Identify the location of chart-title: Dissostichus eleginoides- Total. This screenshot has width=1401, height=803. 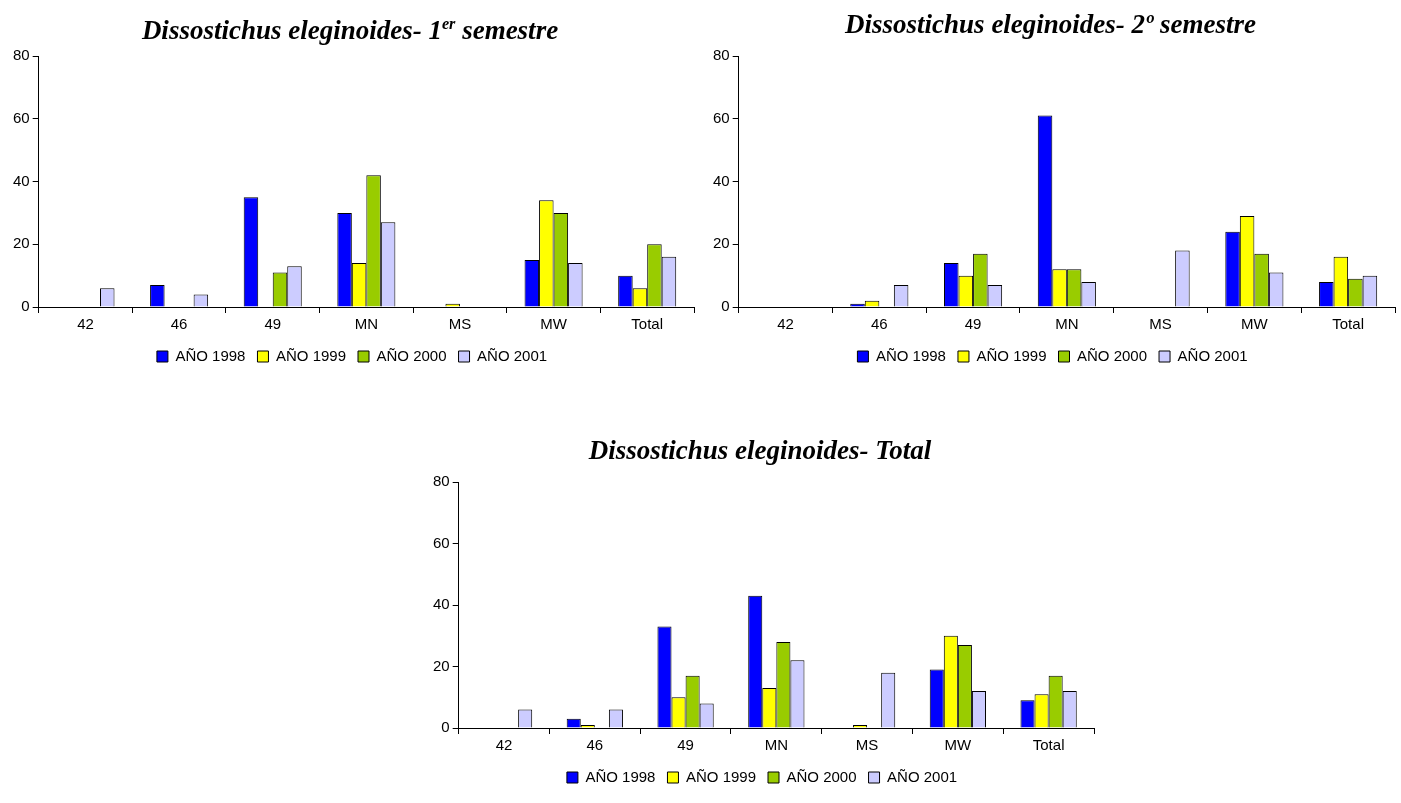
(760, 450).